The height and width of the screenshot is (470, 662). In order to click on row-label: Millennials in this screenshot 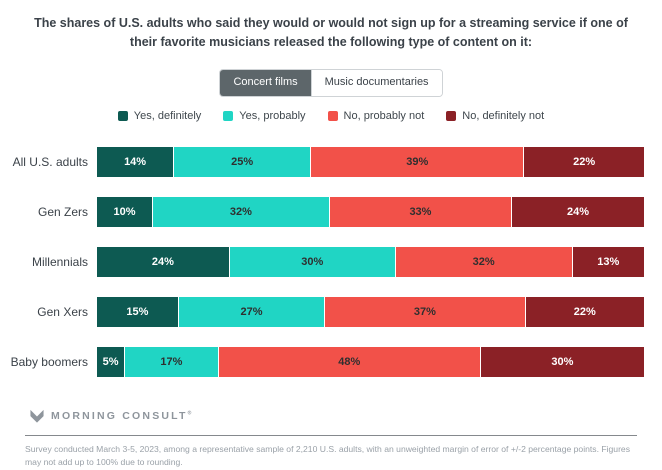, I will do `click(59, 261)`.